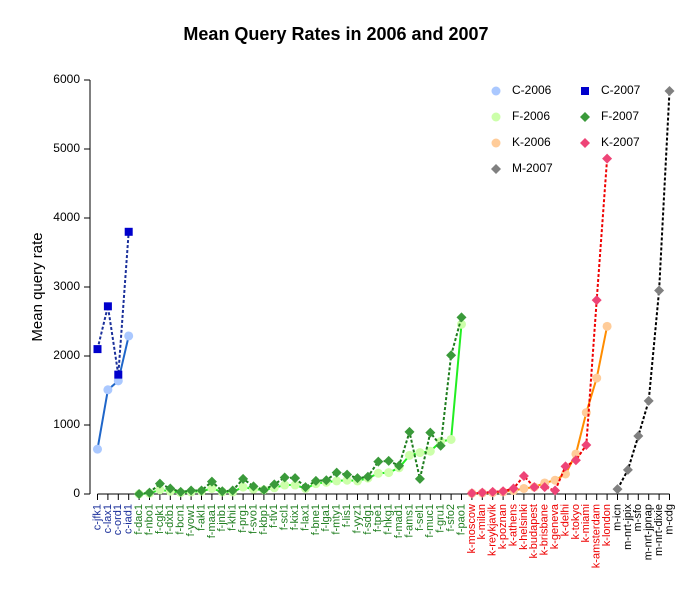 This screenshot has height=600, width=700. What do you see at coordinates (532, 90) in the screenshot?
I see `legend-label: C-2006` at bounding box center [532, 90].